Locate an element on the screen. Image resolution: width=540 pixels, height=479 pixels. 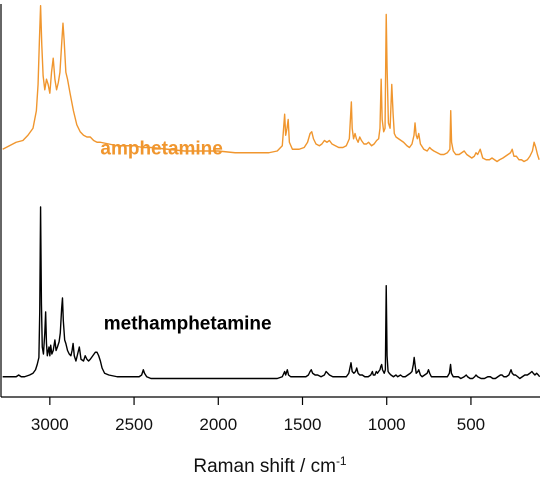
x-tick-label-2000: 2000 is located at coordinates (218, 424).